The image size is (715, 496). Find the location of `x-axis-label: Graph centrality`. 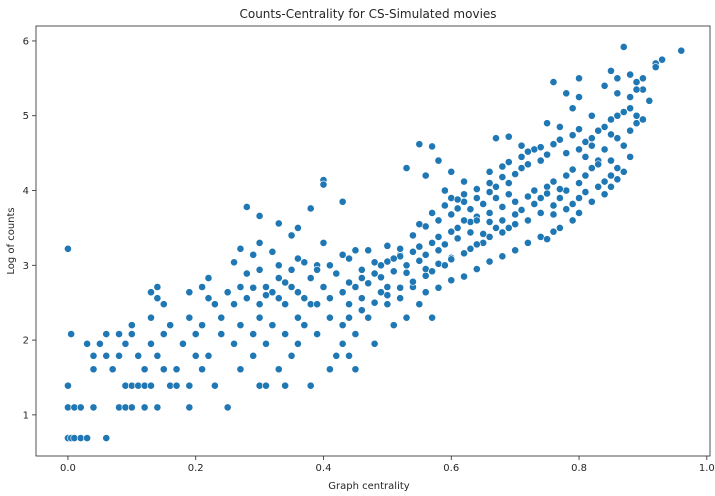

x-axis-label: Graph centrality is located at coordinates (368, 486).